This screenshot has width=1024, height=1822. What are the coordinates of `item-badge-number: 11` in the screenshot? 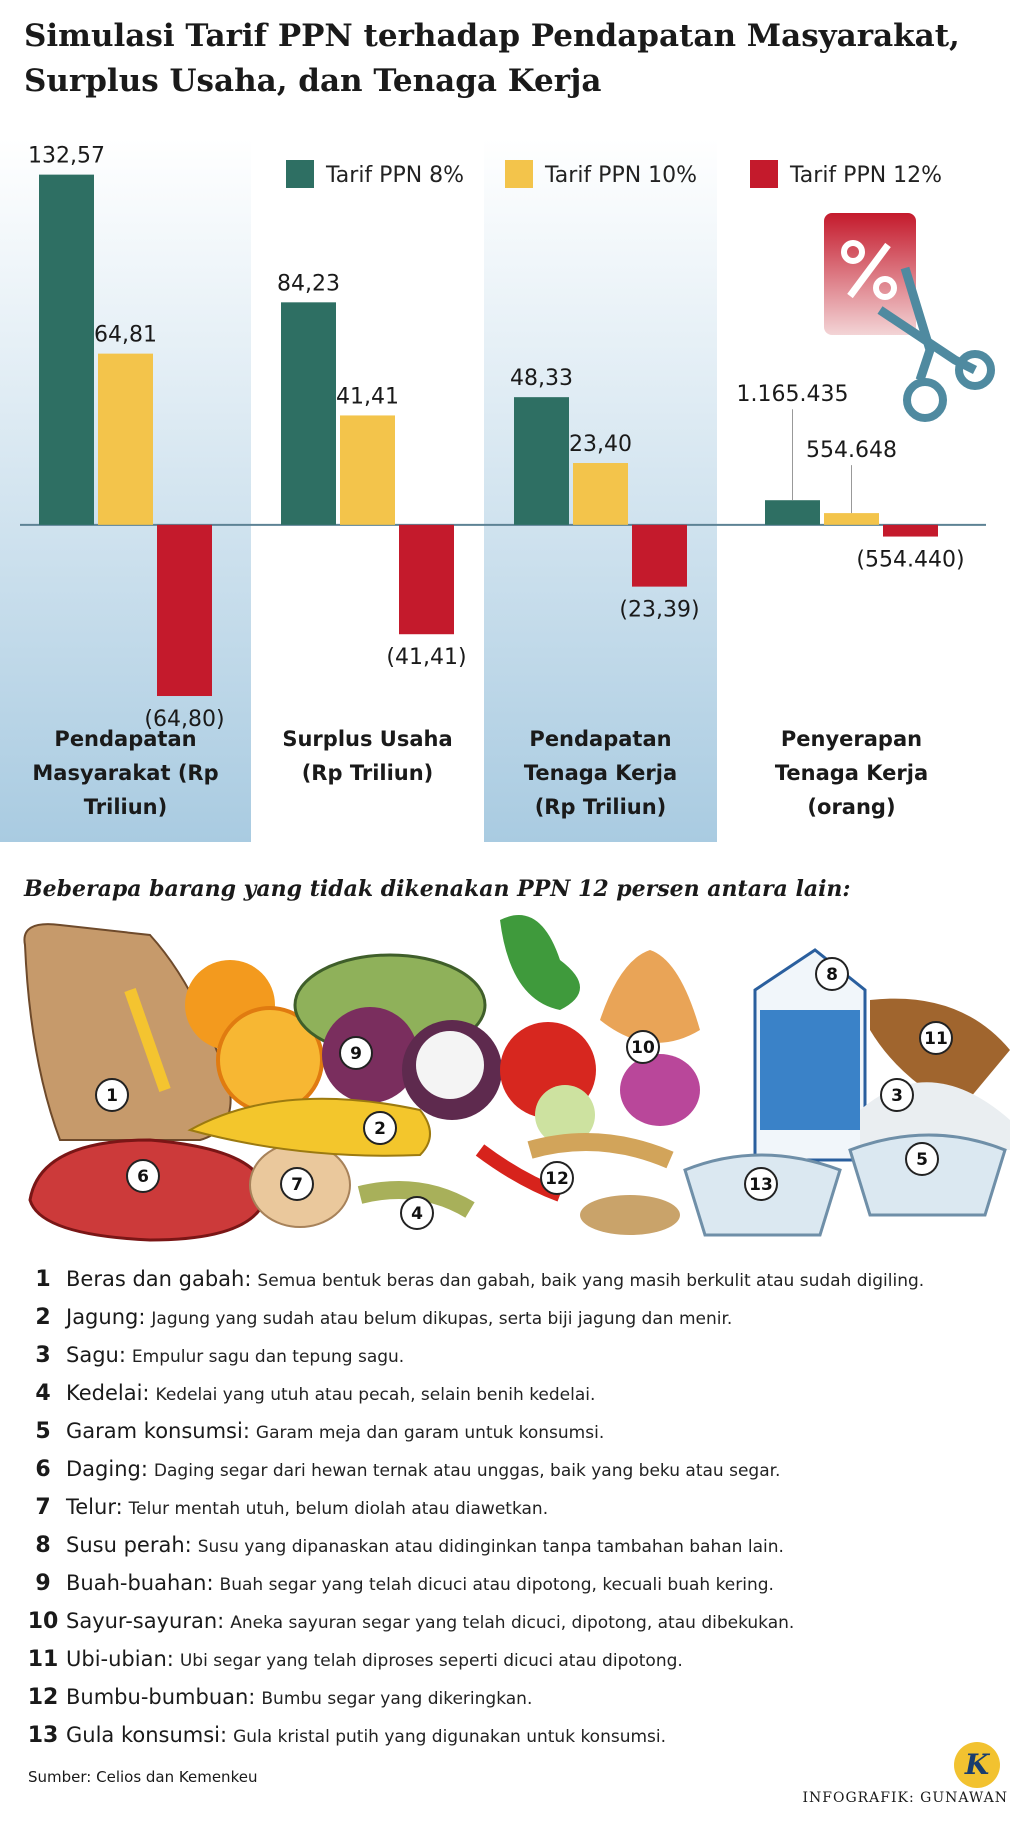 It's located at (936, 1039).